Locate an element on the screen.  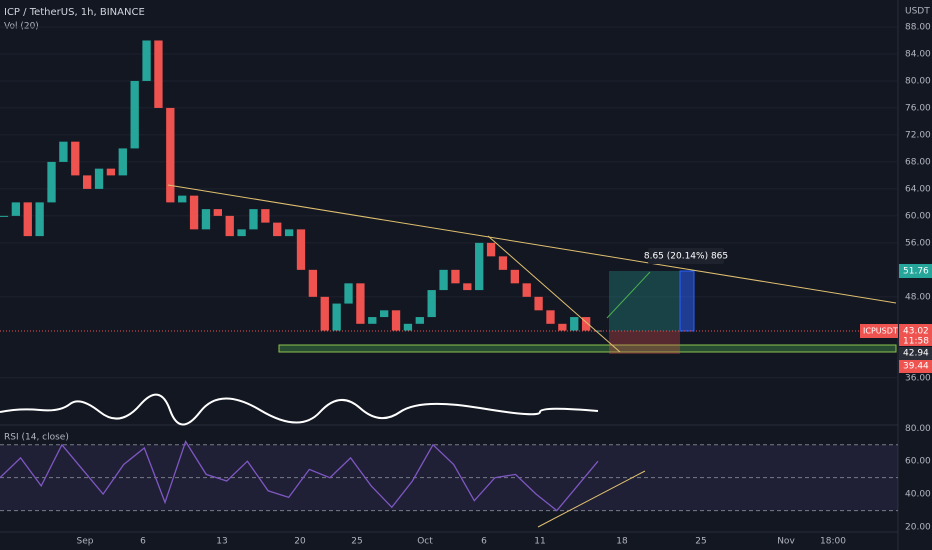
y-tick-label: 76.00 is located at coordinates (918, 108).